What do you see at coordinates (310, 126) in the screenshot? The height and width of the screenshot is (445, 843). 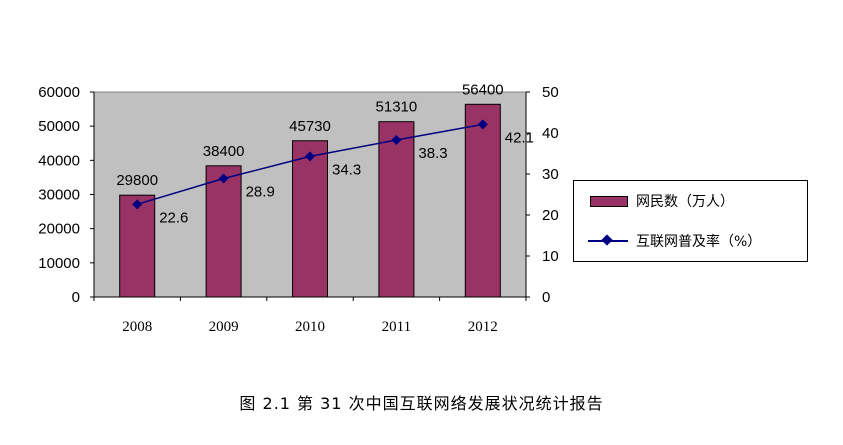 I see `bar-value-label: 45730` at bounding box center [310, 126].